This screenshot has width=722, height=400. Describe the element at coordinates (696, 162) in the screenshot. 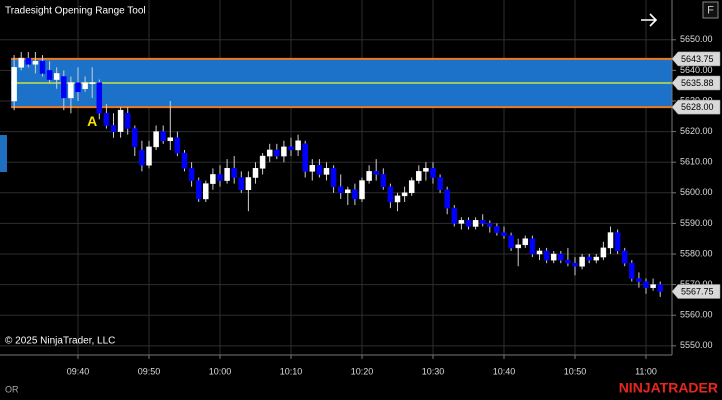

I see `y-tick-label: 5610.00` at that location.